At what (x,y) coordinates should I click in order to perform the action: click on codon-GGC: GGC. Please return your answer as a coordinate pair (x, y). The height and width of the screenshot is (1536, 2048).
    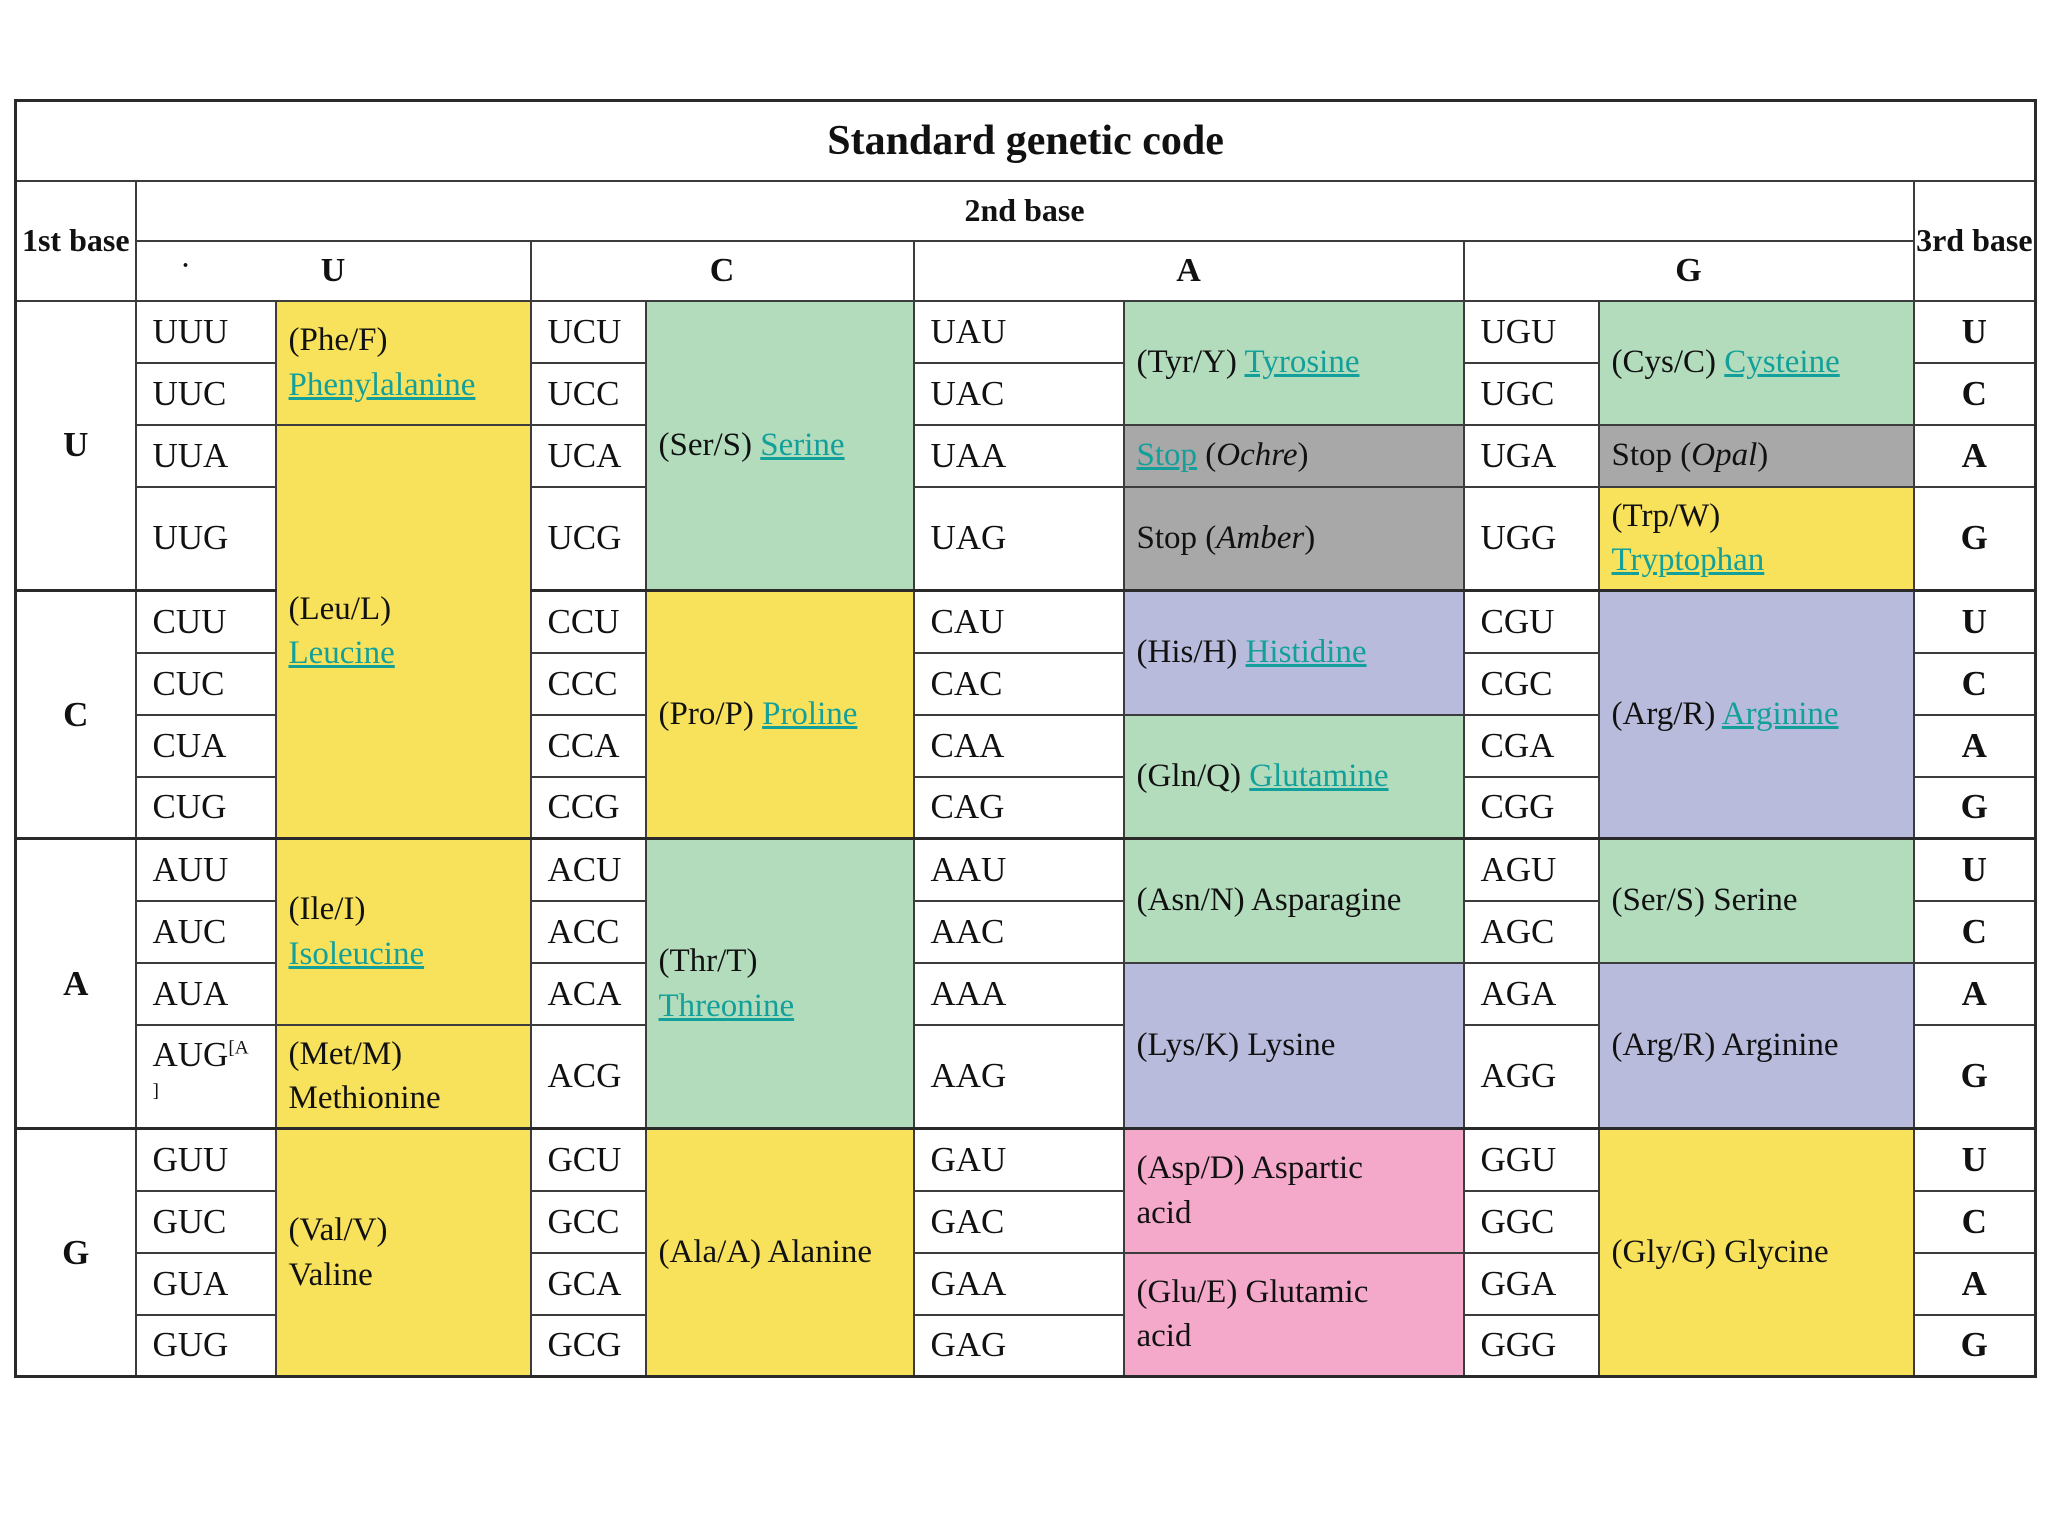
    Looking at the image, I should click on (1531, 1221).